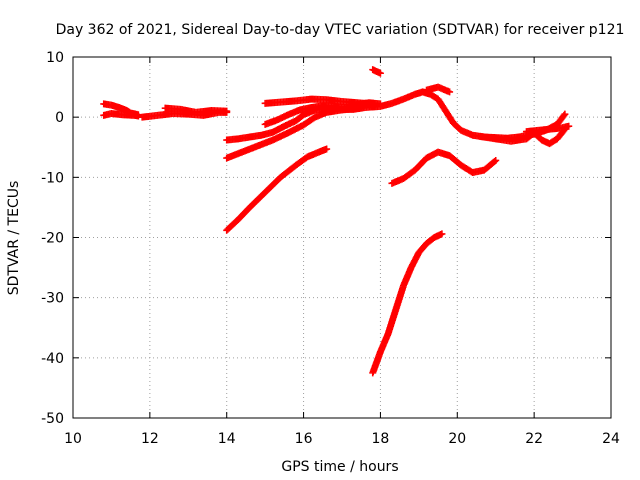 This screenshot has width=640, height=480. I want to click on x-axis-label: GPS time / hours, so click(339, 467).